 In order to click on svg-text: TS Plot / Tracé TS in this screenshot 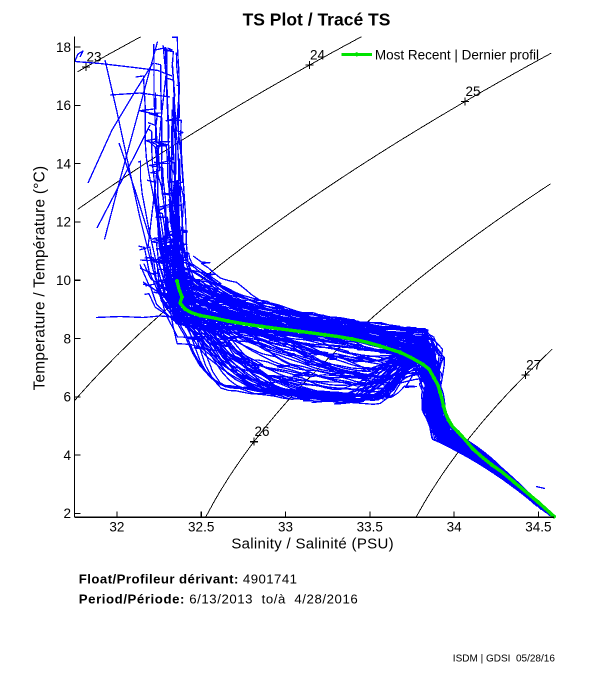, I will do `click(317, 20)`.